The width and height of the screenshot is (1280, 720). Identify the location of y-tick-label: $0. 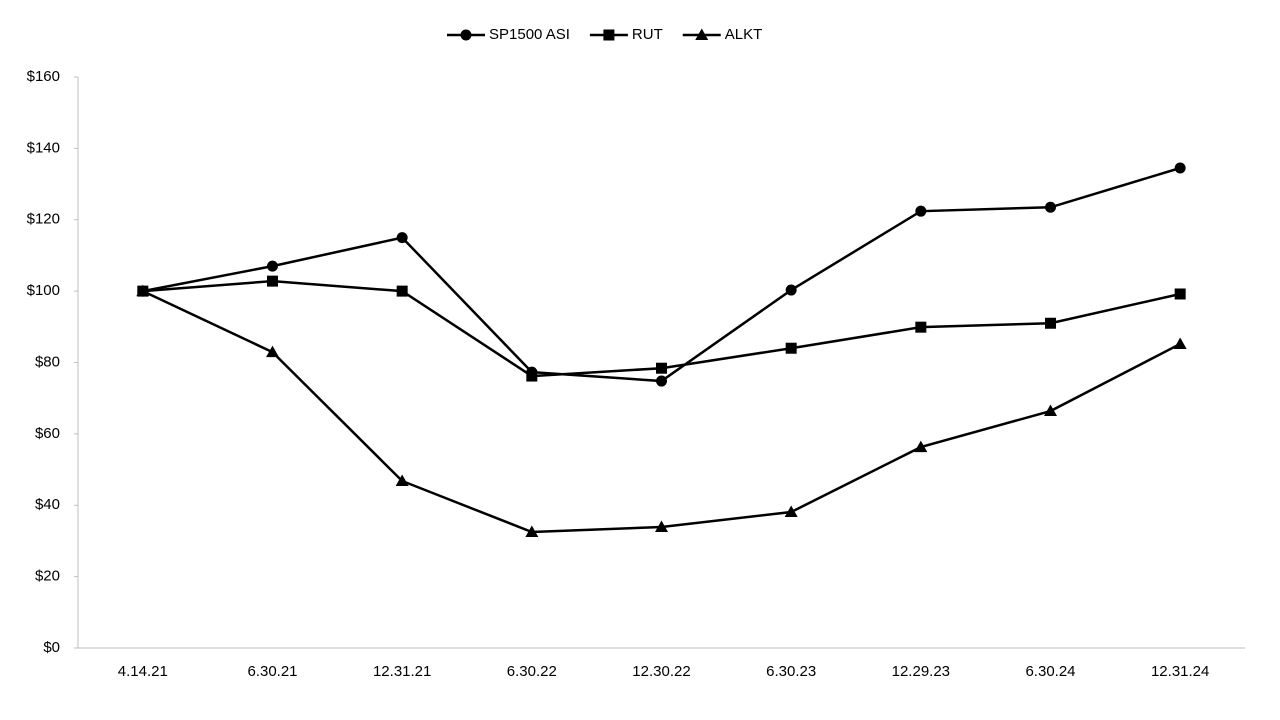
(51, 647).